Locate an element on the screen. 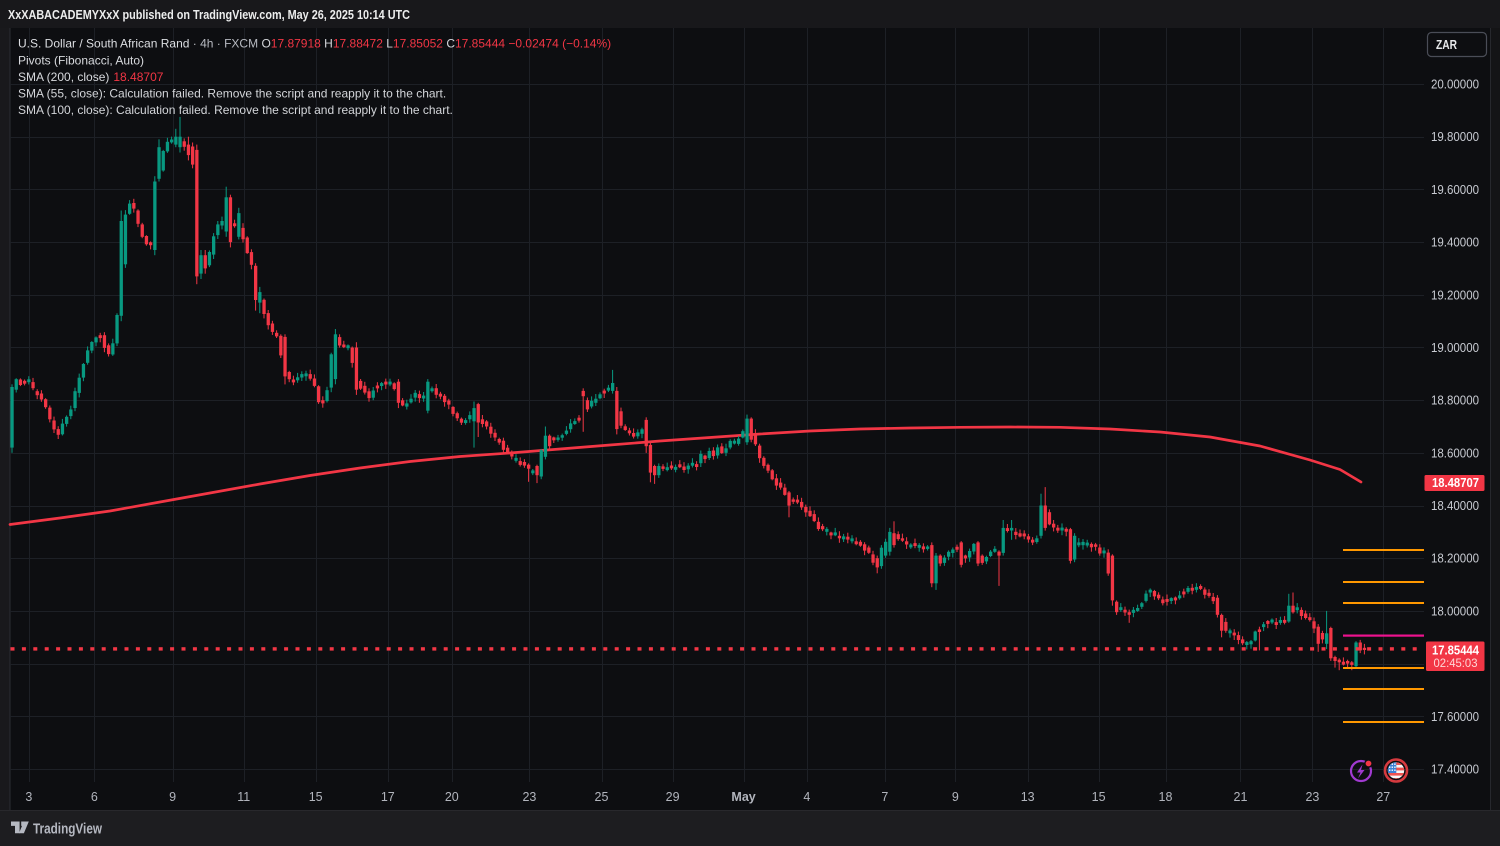 This screenshot has height=846, width=1500. svg-text: 17.40000 is located at coordinates (1455, 770).